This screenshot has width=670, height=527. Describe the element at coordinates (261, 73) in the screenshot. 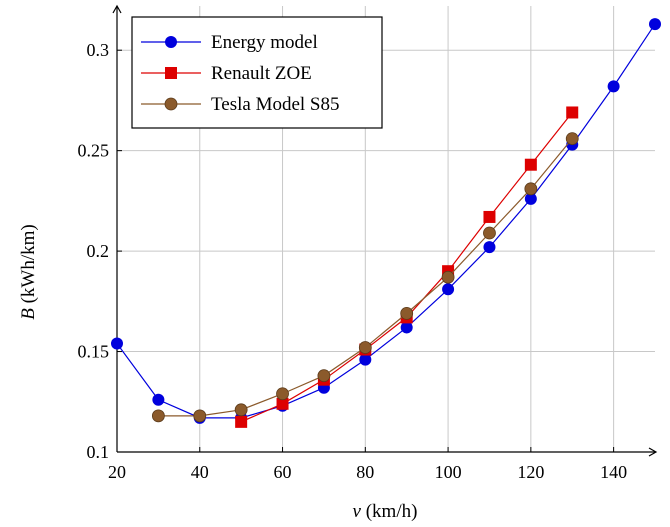

I see `legend-label-renault-zoe: Renault ZOE` at that location.